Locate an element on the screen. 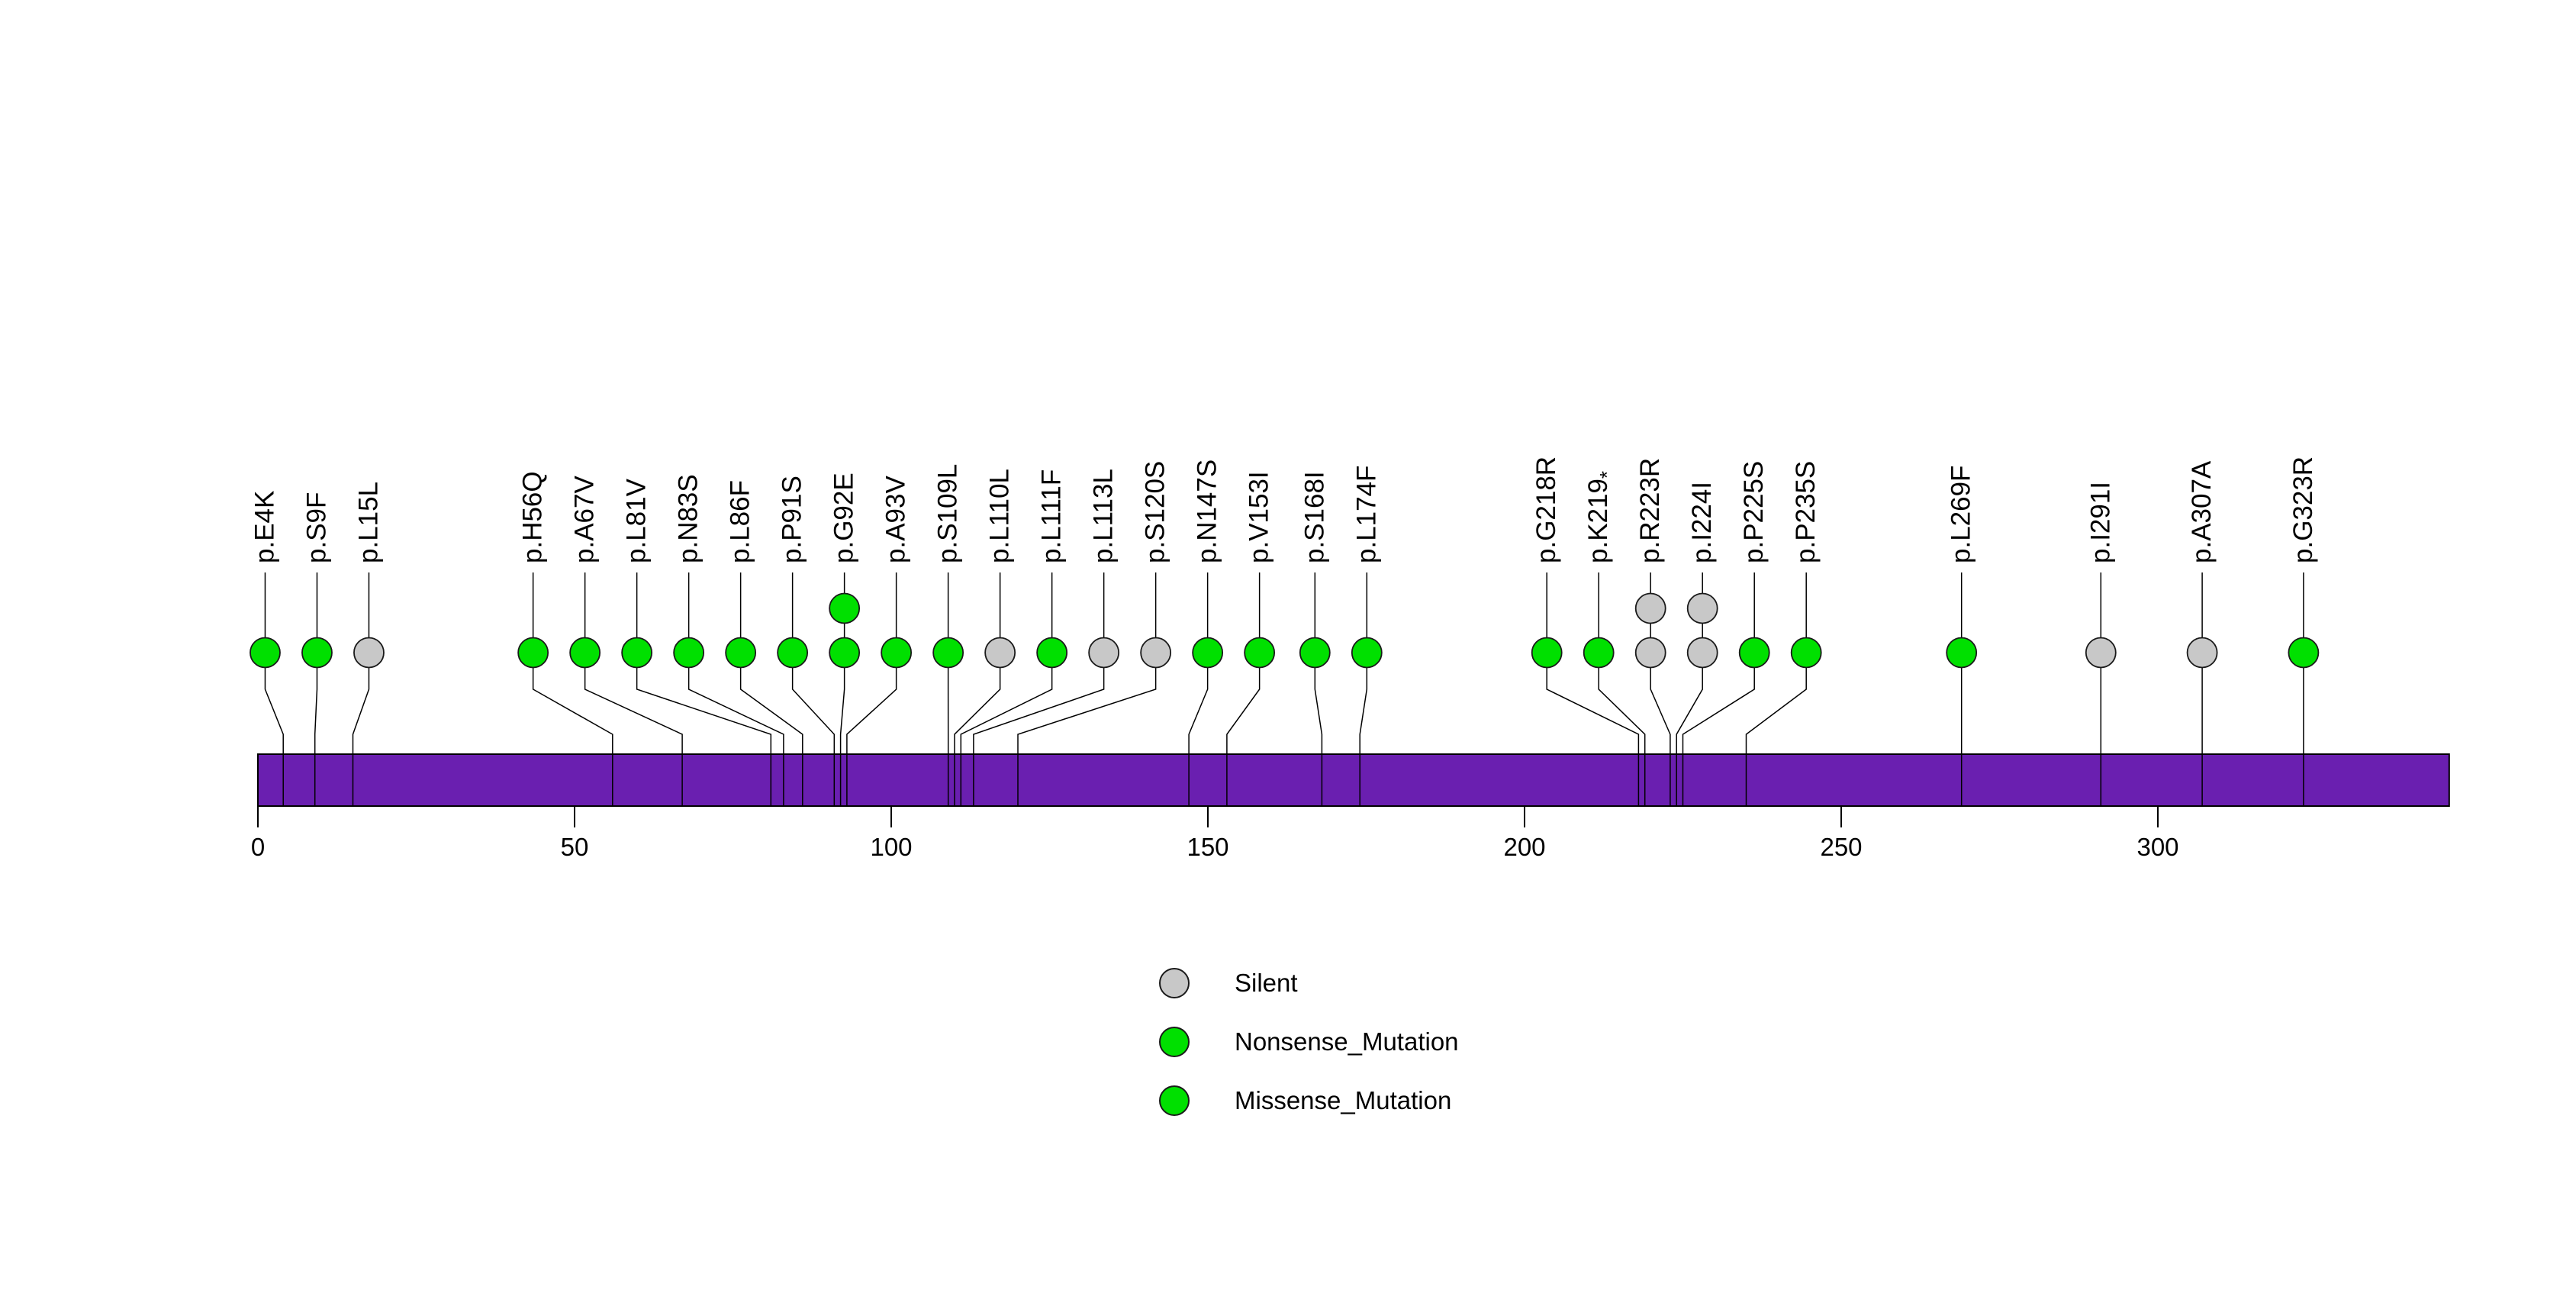 Image resolution: width=2576 pixels, height=1290 pixels. mutation-label: p.A67V is located at coordinates (585, 520).